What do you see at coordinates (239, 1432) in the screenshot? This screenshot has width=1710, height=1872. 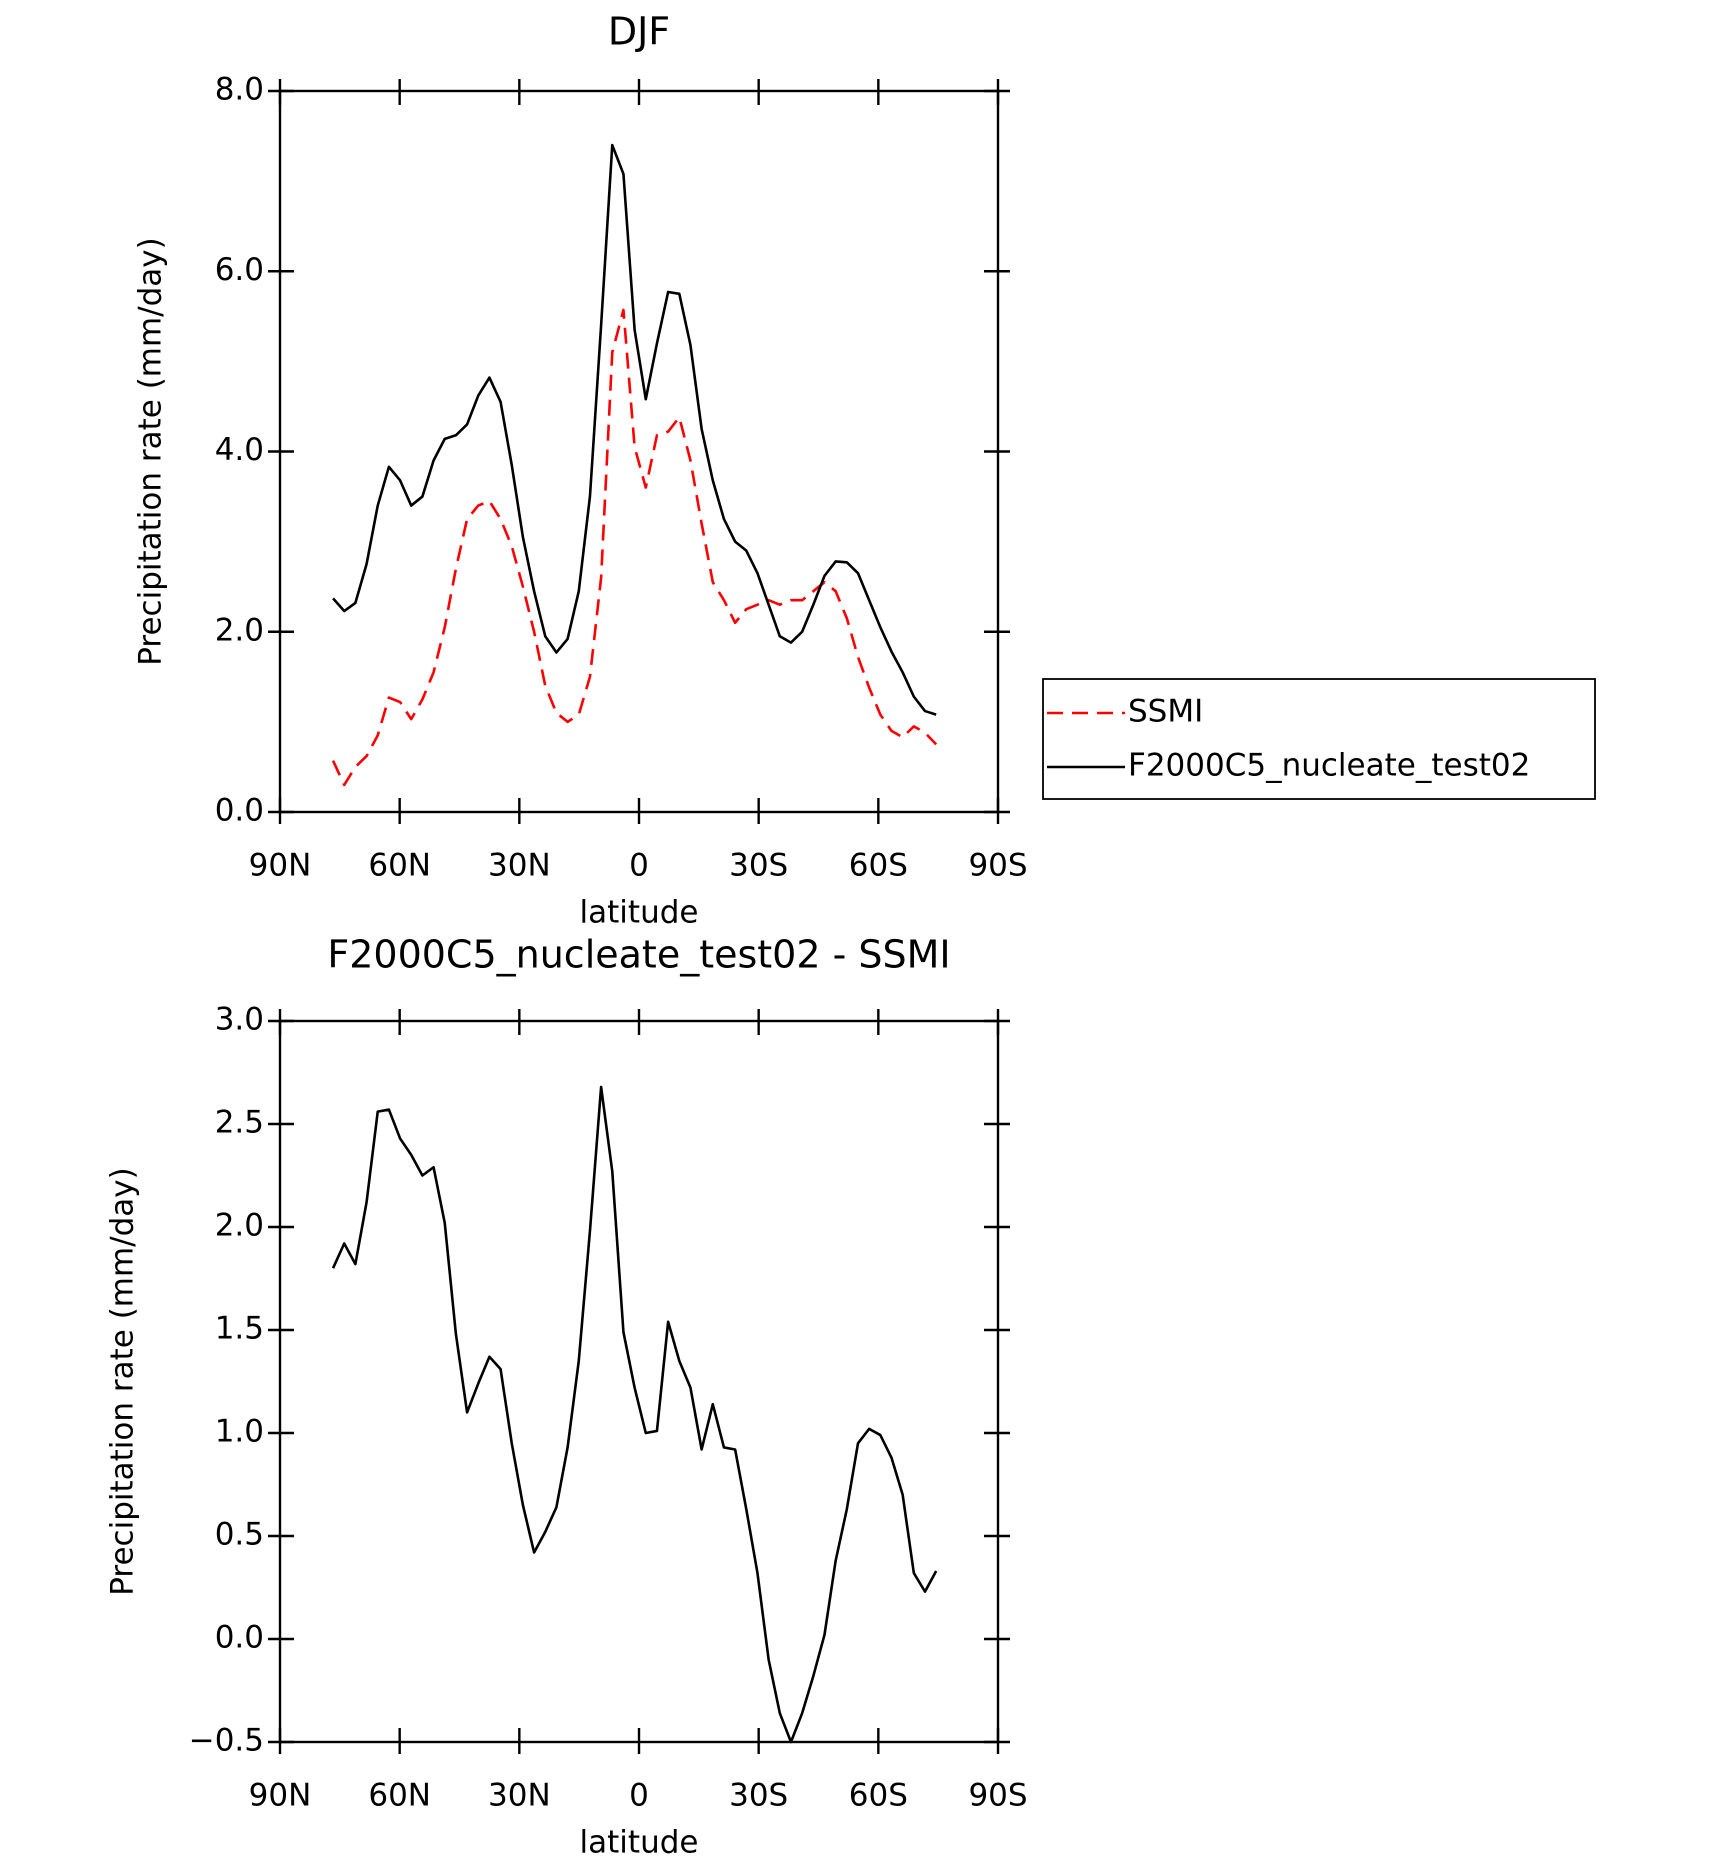 I see `y-tick-label: 1.0` at bounding box center [239, 1432].